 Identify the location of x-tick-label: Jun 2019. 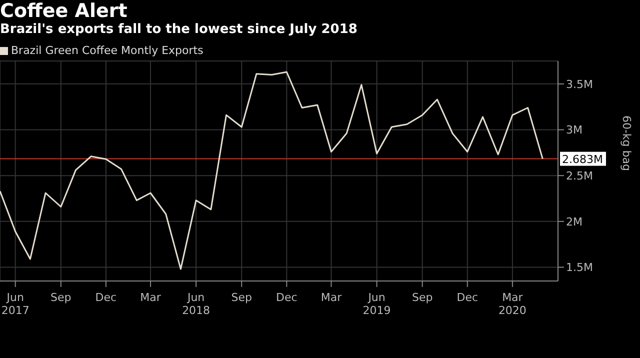
(376, 304).